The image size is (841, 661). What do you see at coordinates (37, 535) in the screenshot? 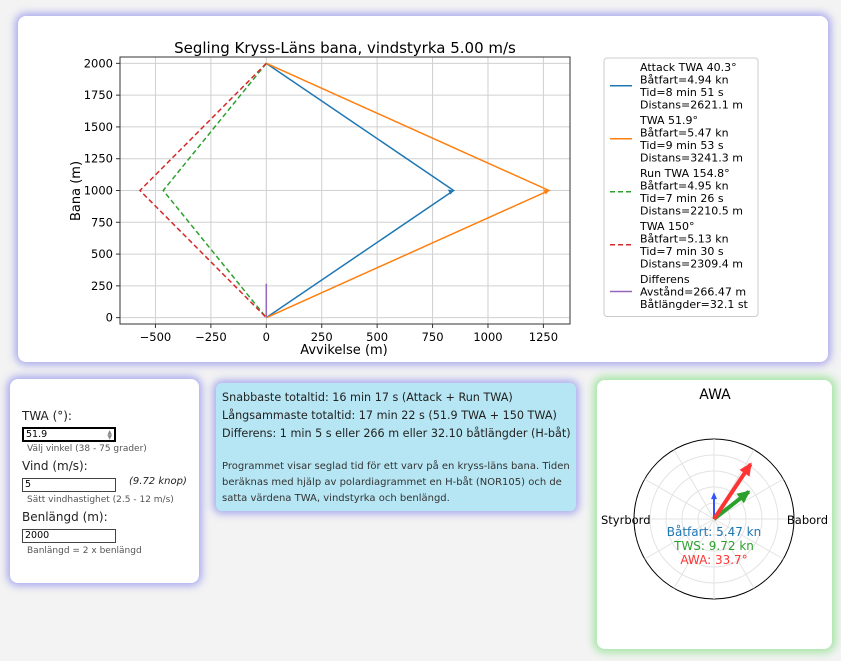
I see `course-length-value: 2000` at bounding box center [37, 535].